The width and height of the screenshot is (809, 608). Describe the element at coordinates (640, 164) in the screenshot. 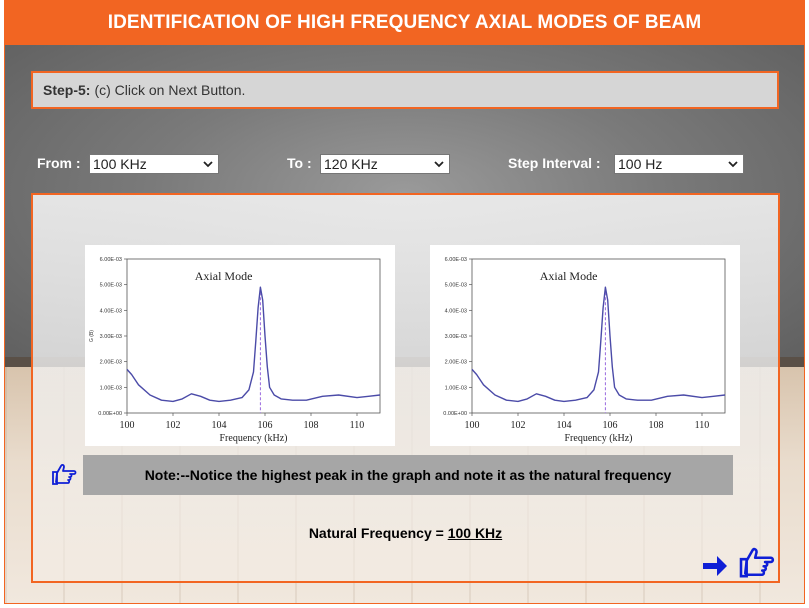

I see `interval-select-value: 100 Hz` at that location.